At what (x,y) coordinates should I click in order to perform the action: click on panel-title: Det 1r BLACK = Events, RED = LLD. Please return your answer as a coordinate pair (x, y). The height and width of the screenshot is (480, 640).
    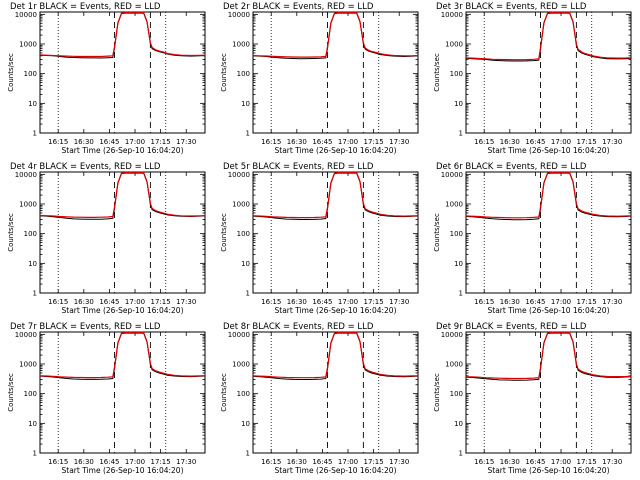
    Looking at the image, I should click on (85, 7).